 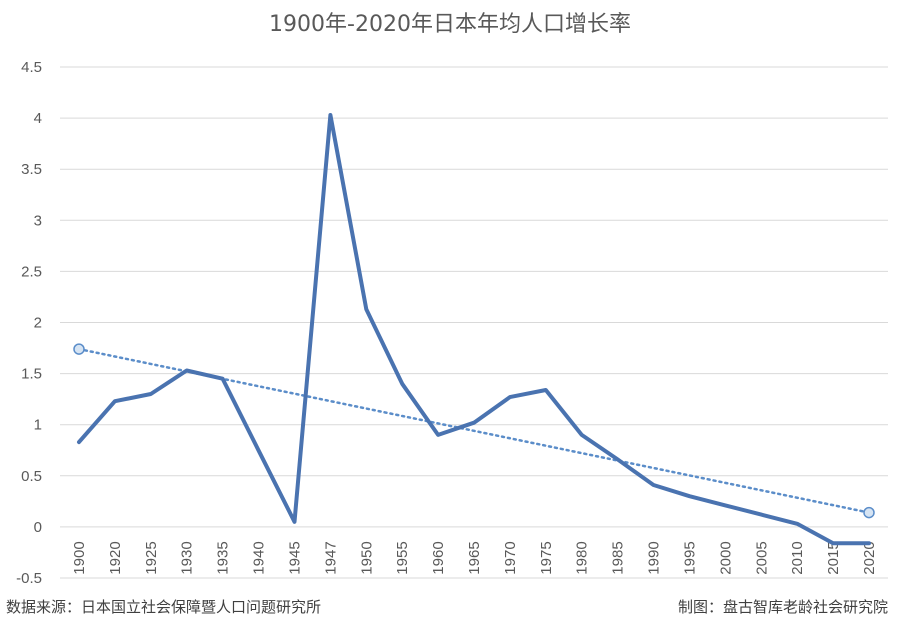 I want to click on x-tick-label: 1950, so click(x=366, y=557).